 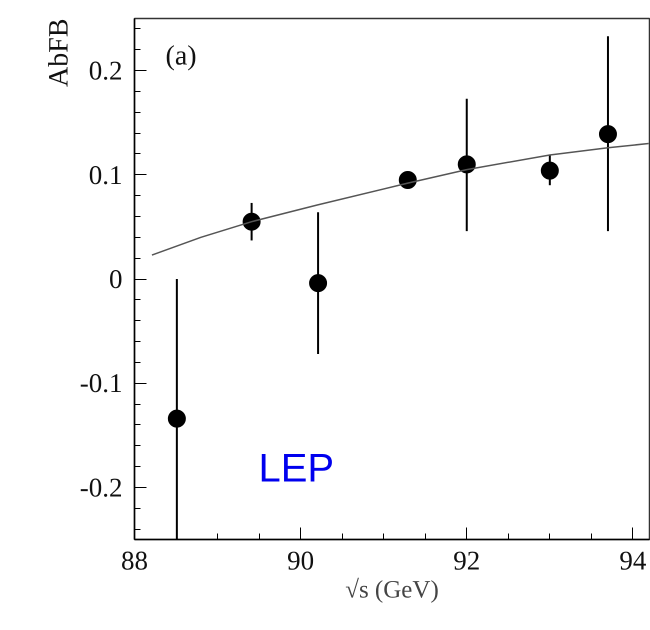 What do you see at coordinates (181, 56) in the screenshot?
I see `annotation: (a)` at bounding box center [181, 56].